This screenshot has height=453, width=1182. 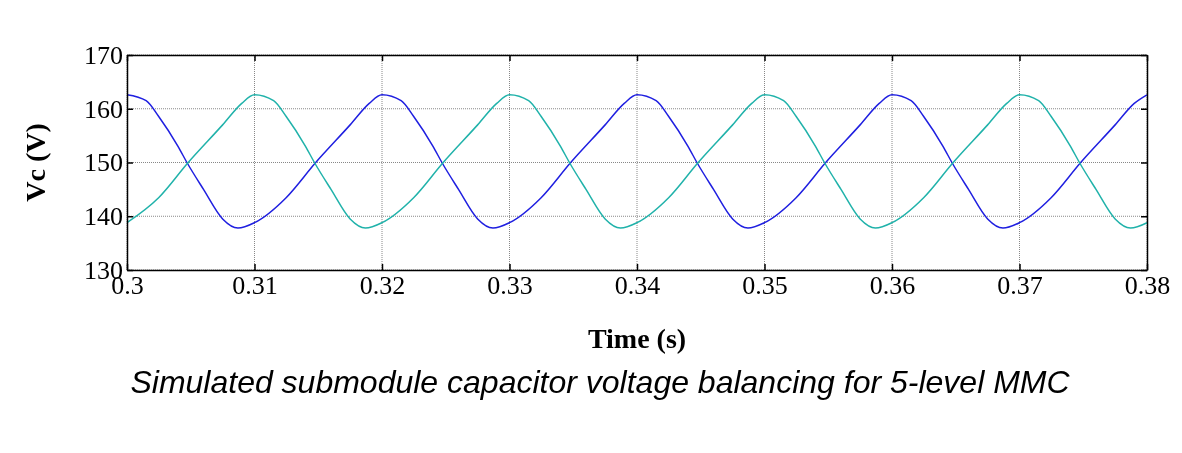 I want to click on x-tick-label: 0.34, so click(x=637, y=285).